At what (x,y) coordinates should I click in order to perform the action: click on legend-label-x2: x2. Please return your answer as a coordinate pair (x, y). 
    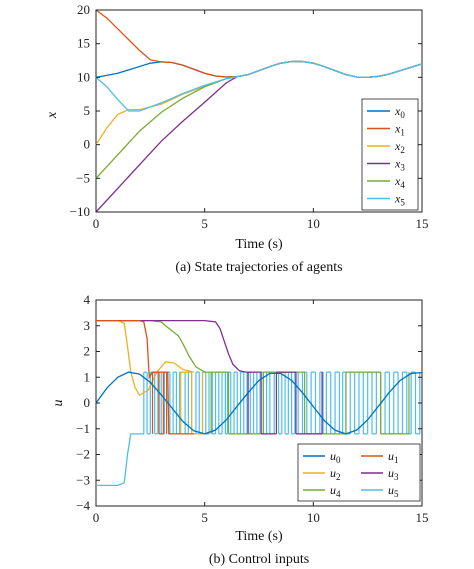
    Looking at the image, I should click on (399, 147).